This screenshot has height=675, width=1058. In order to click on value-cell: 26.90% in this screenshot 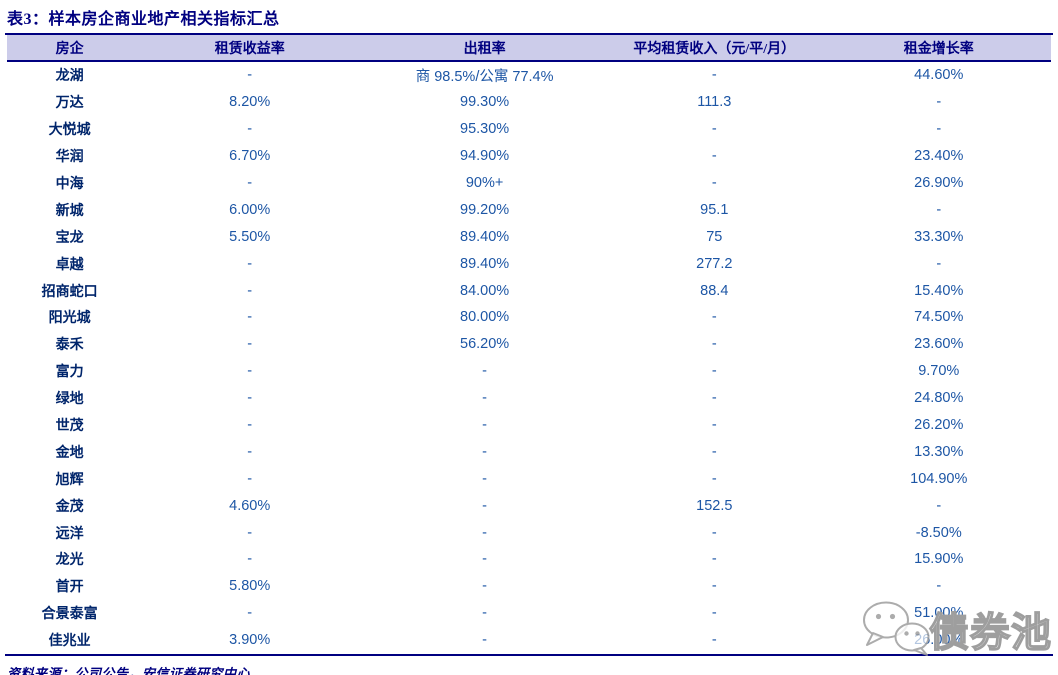, I will do `click(939, 183)`.